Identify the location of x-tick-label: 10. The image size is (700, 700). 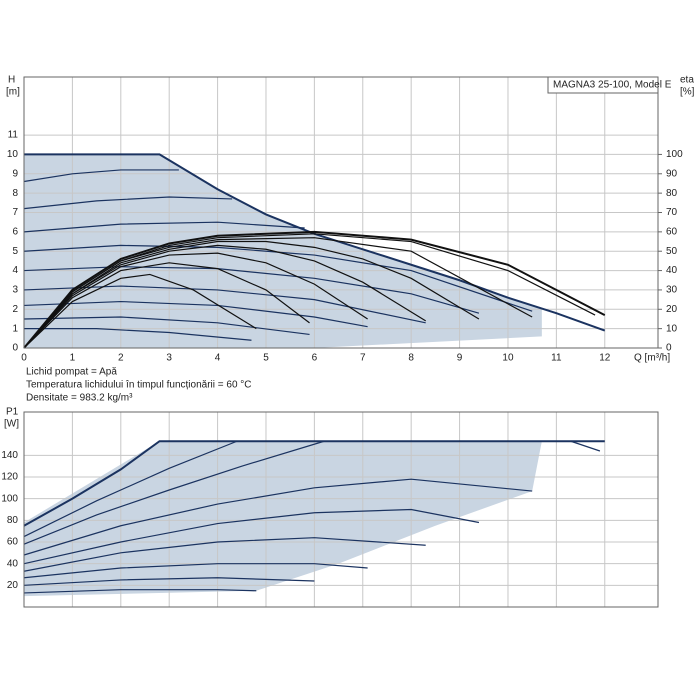
(508, 358).